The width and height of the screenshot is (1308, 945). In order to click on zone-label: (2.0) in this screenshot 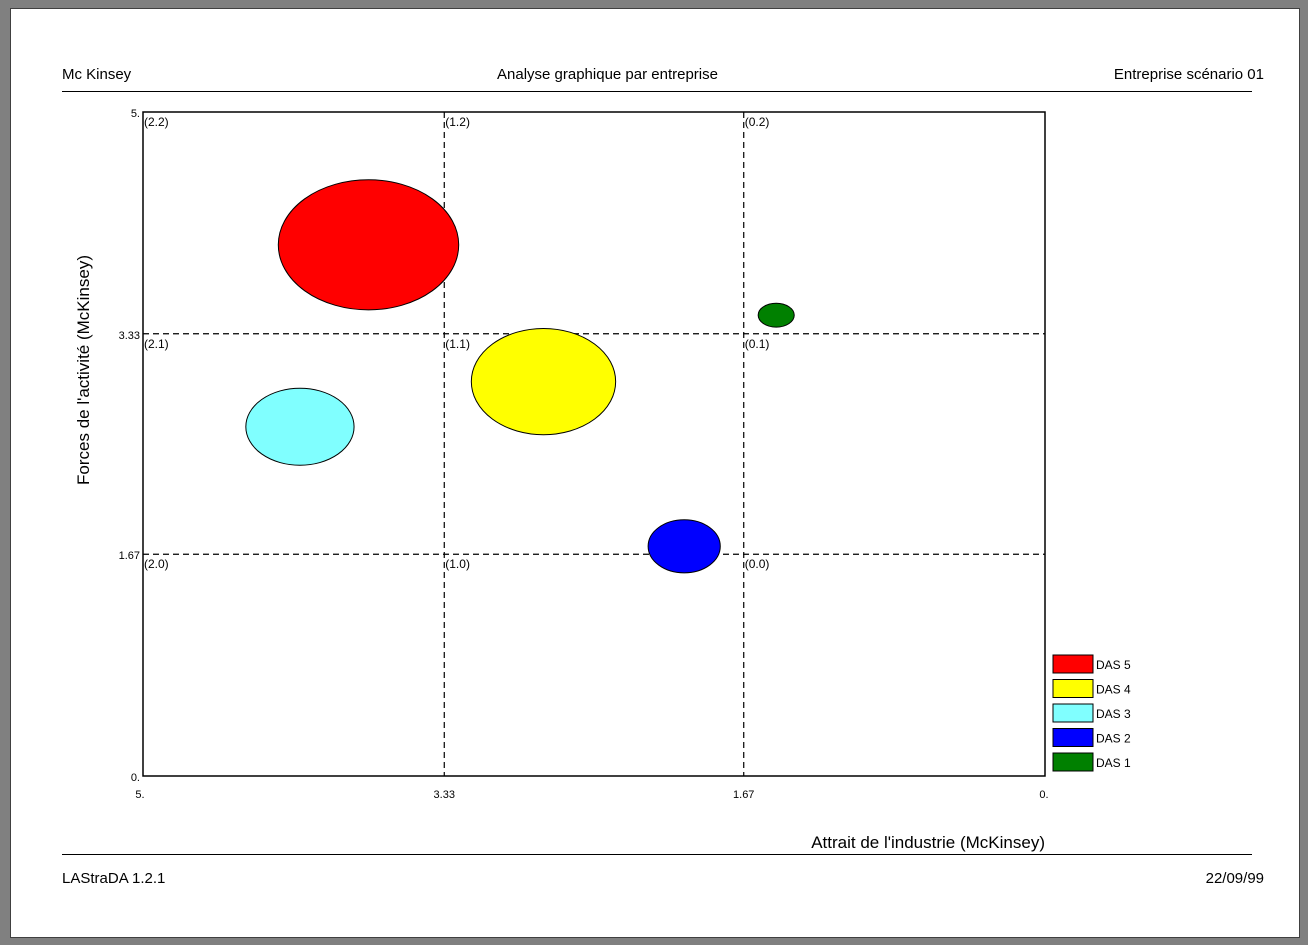, I will do `click(156, 564)`.